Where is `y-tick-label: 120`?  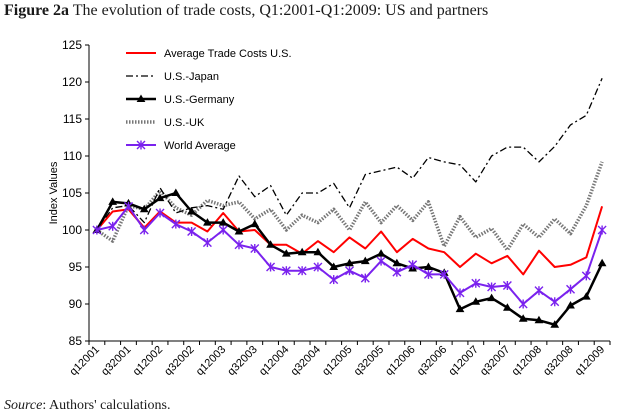
y-tick-label: 120 is located at coordinates (72, 82).